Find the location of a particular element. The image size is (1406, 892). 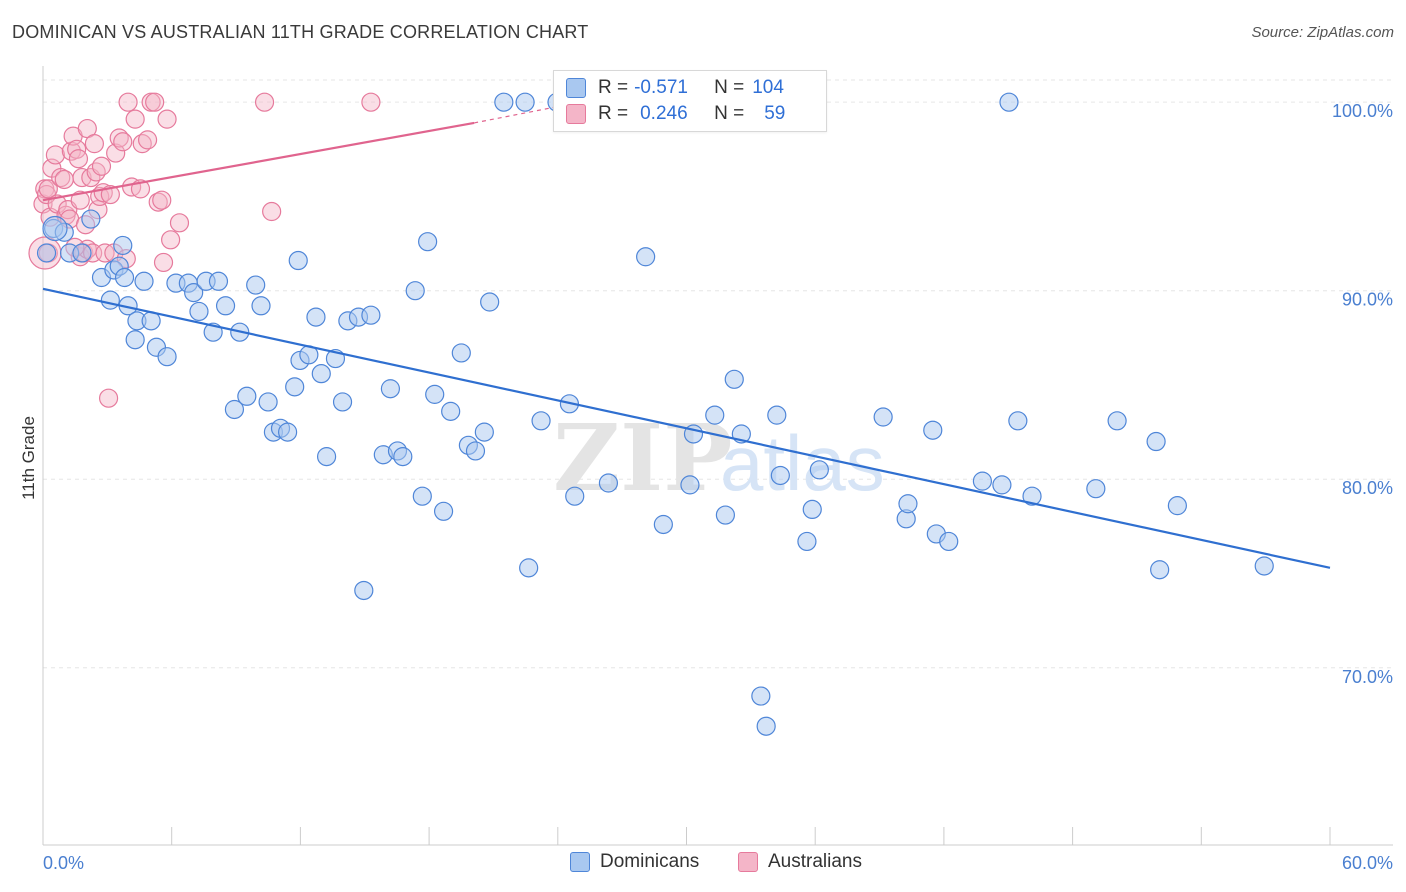

legend-n-value: 59 is located at coordinates (775, 113).